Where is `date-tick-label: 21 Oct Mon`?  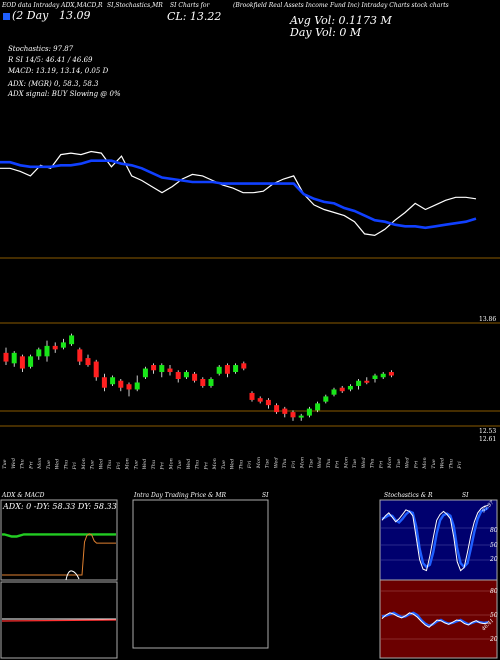 date-tick-label: 21 Oct Mon is located at coordinates (171, 464).